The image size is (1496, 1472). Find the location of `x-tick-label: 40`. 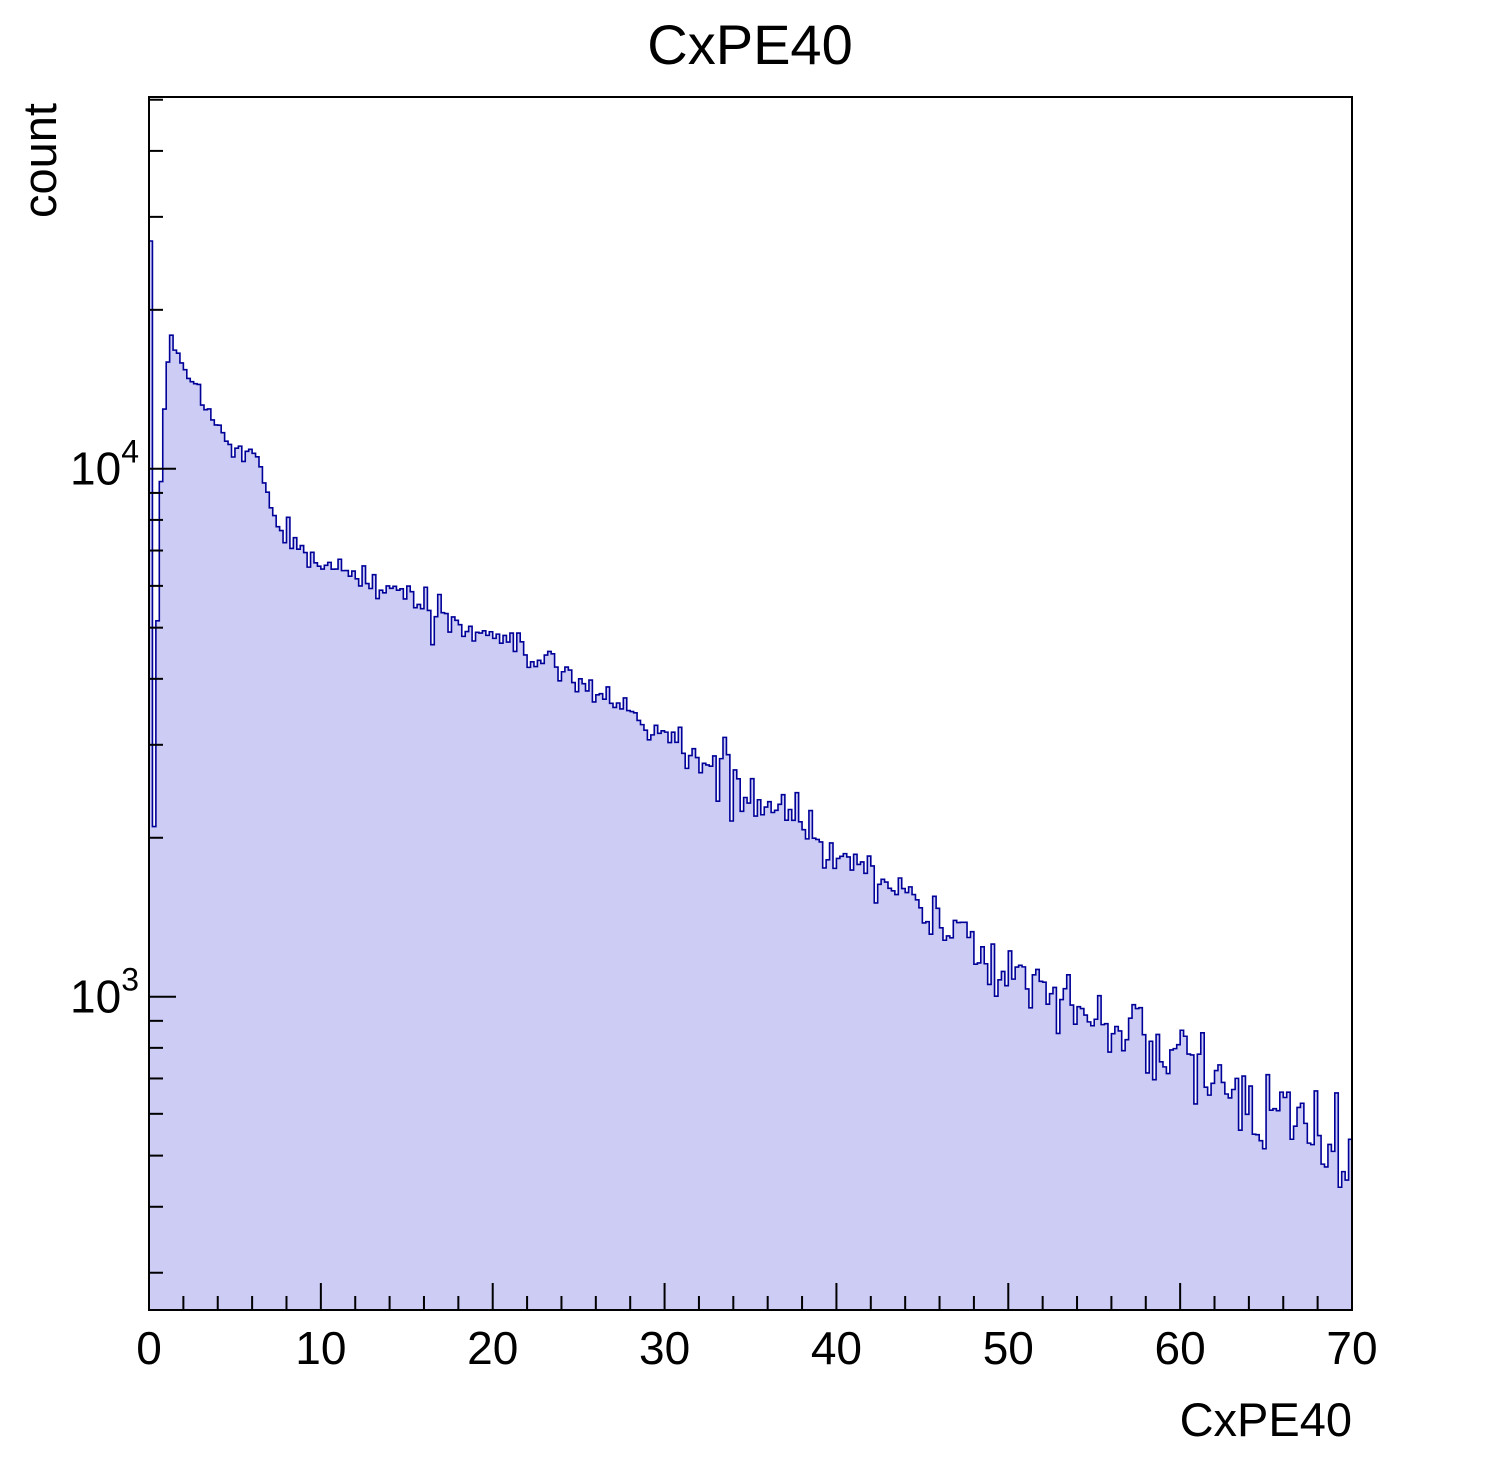

x-tick-label: 40 is located at coordinates (836, 1348).